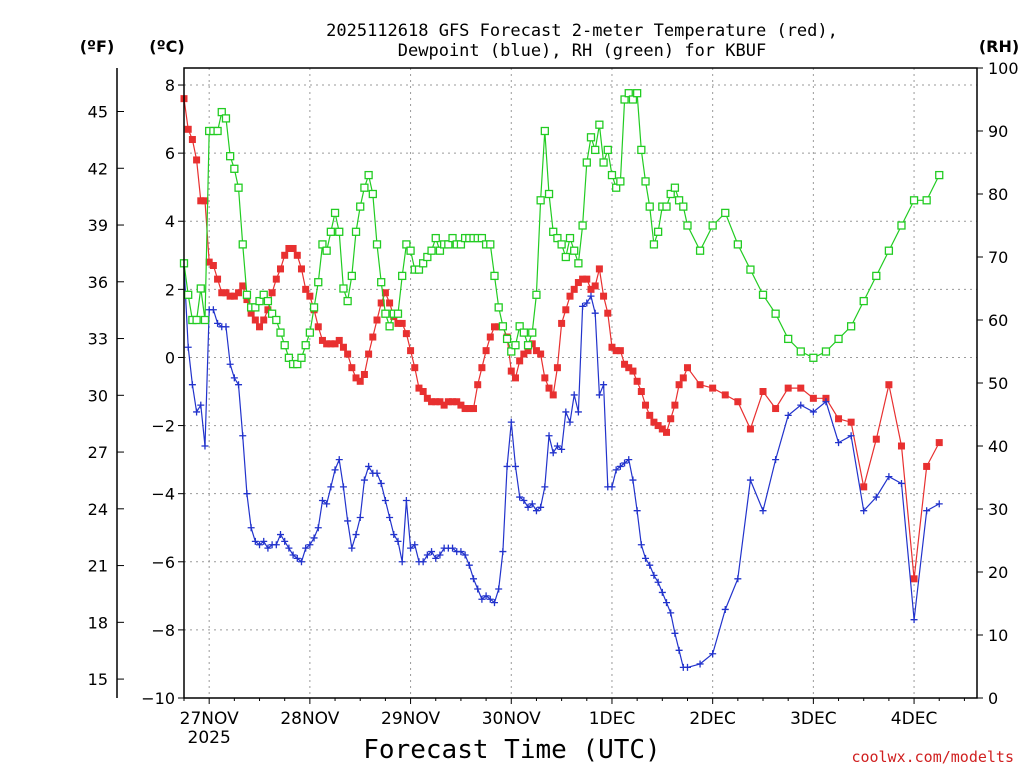 This screenshot has height=768, width=1024. Describe the element at coordinates (98, 622) in the screenshot. I see `fahrenheit-tick-label: 18` at that location.